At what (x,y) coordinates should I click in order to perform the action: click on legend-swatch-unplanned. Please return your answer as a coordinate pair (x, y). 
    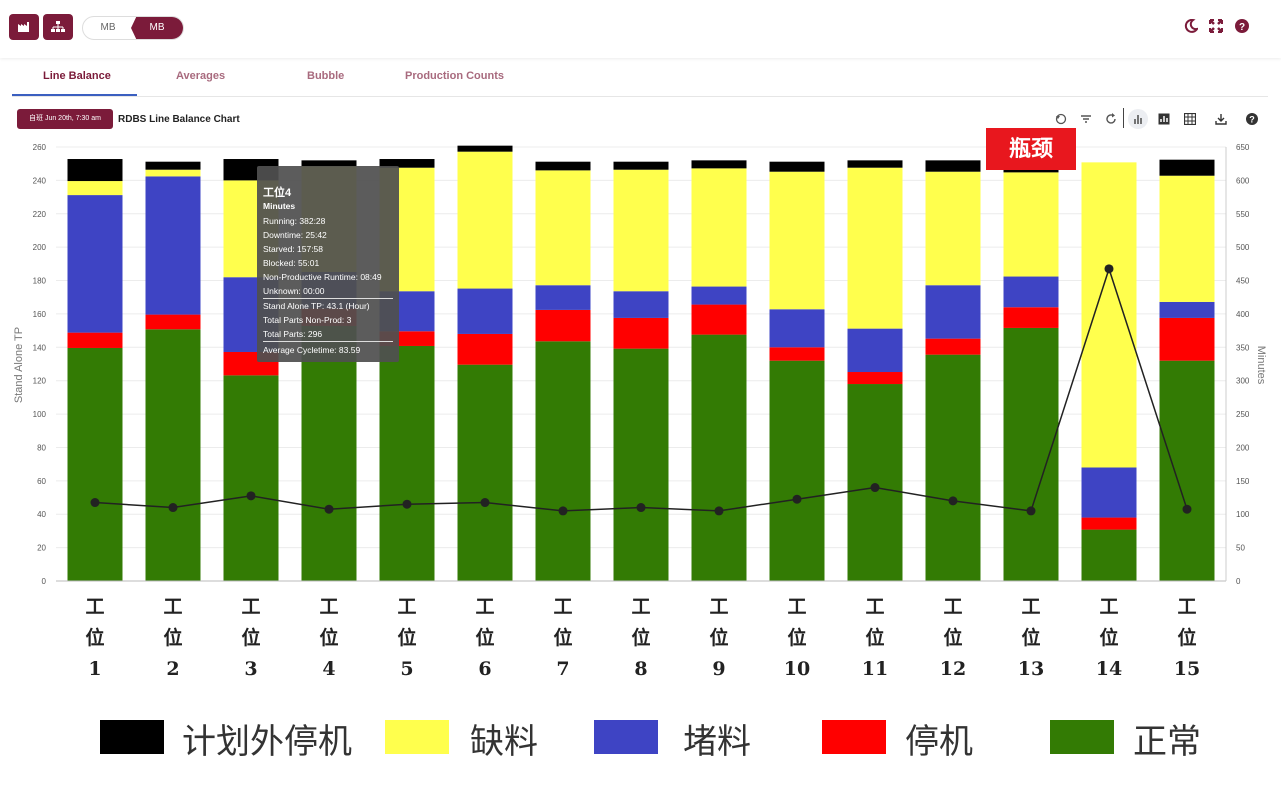
    Looking at the image, I should click on (132, 737).